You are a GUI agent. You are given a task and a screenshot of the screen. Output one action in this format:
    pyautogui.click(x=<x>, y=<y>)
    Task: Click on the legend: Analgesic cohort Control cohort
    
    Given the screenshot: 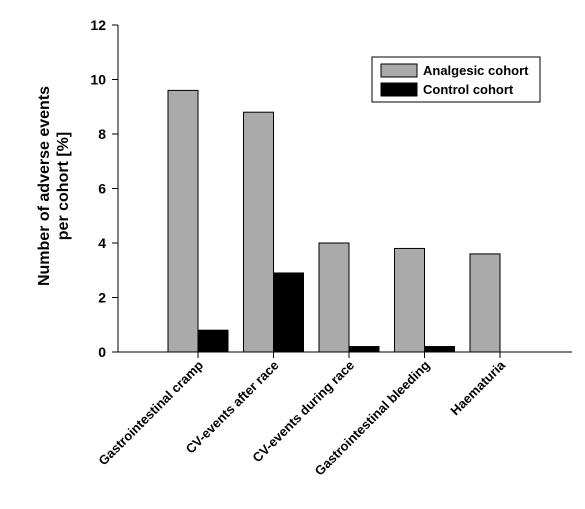 What is the action you would take?
    pyautogui.click(x=456, y=79)
    